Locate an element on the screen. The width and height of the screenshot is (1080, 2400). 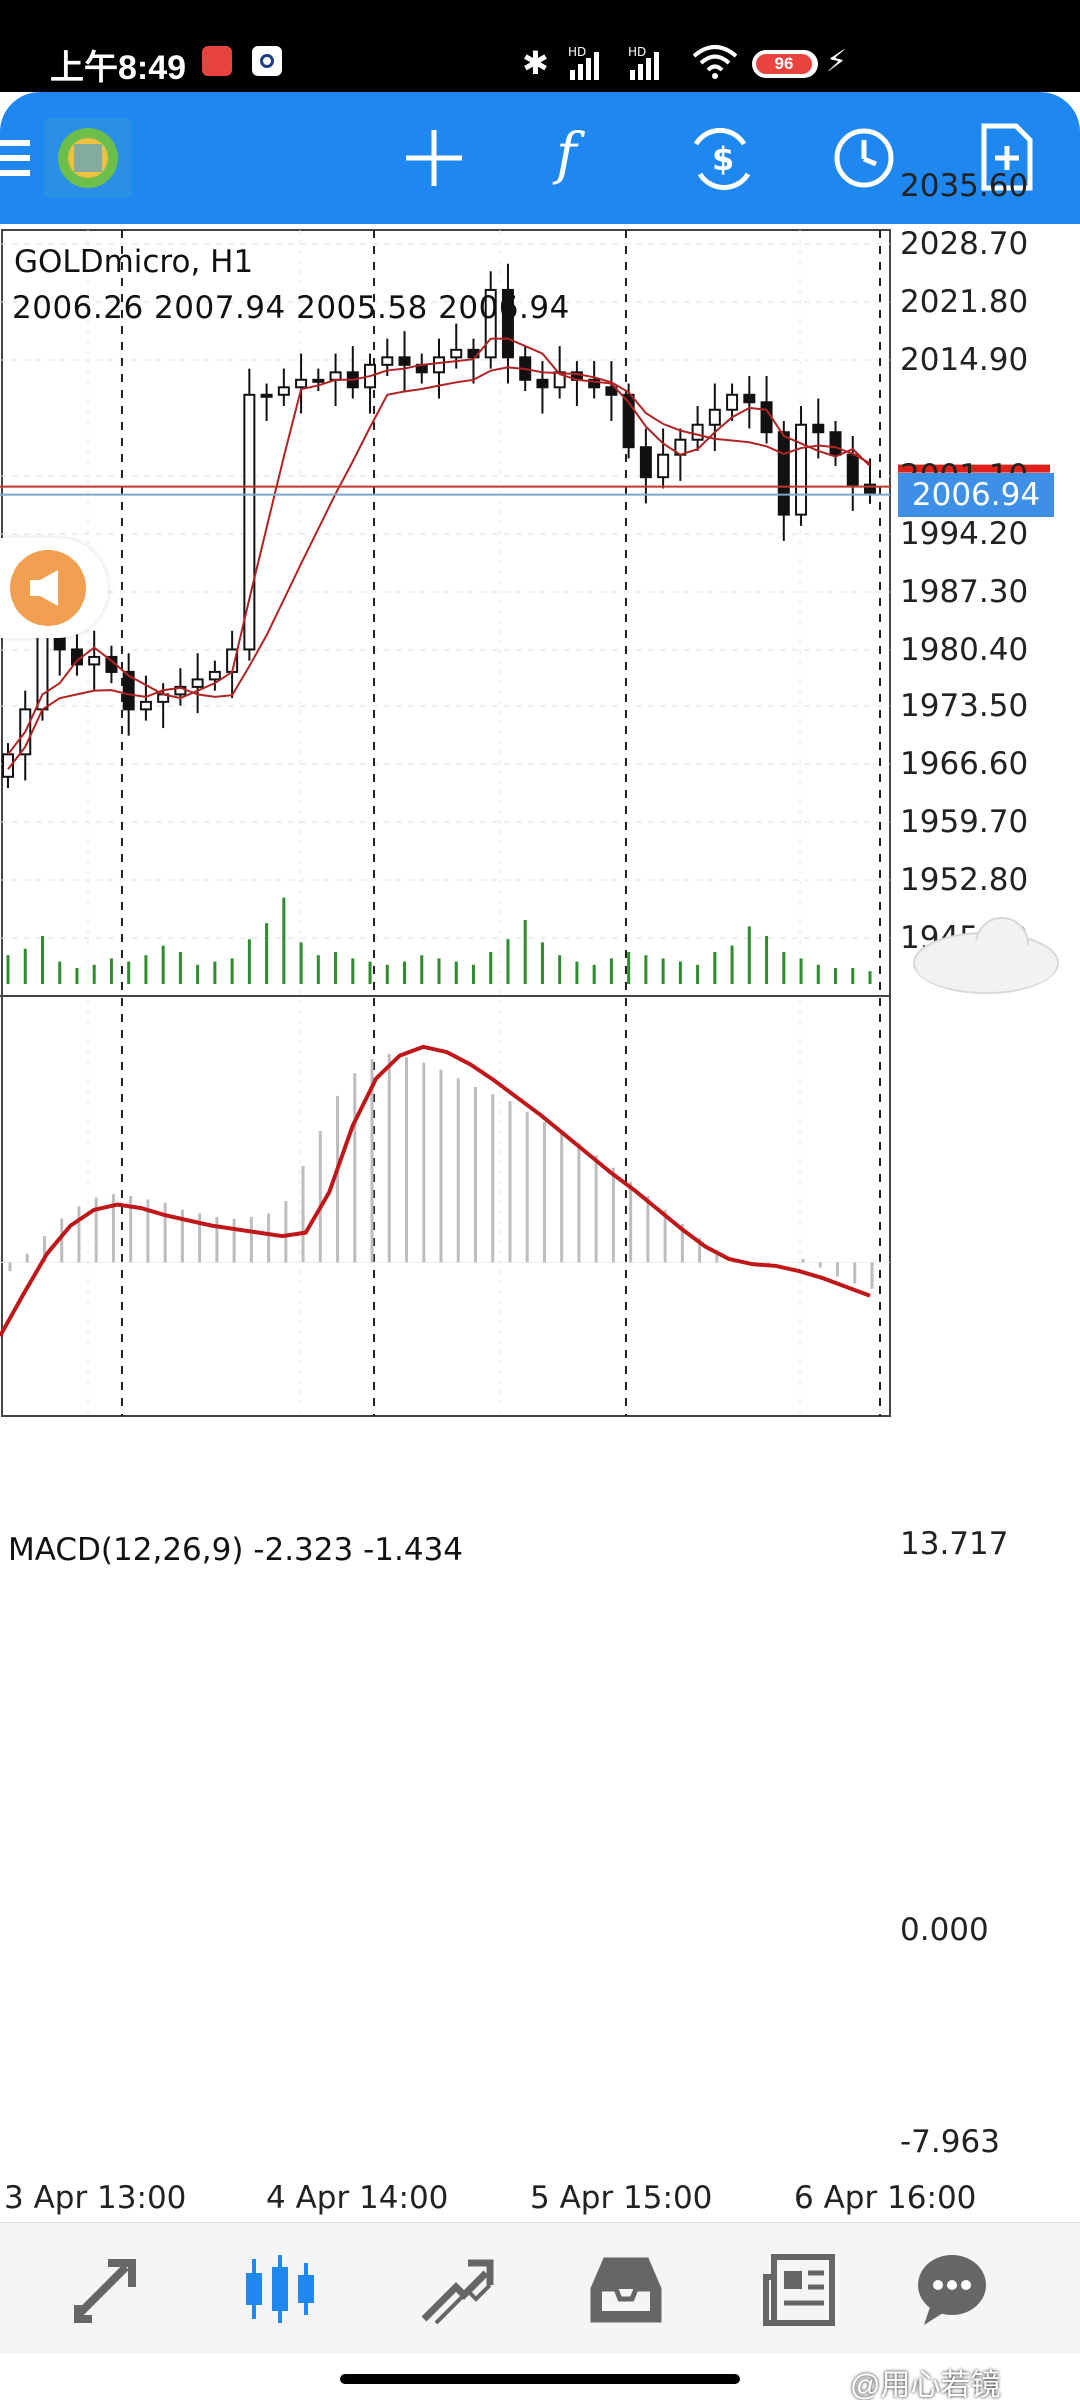
macd-axis-label: 0.000 is located at coordinates (944, 1930).